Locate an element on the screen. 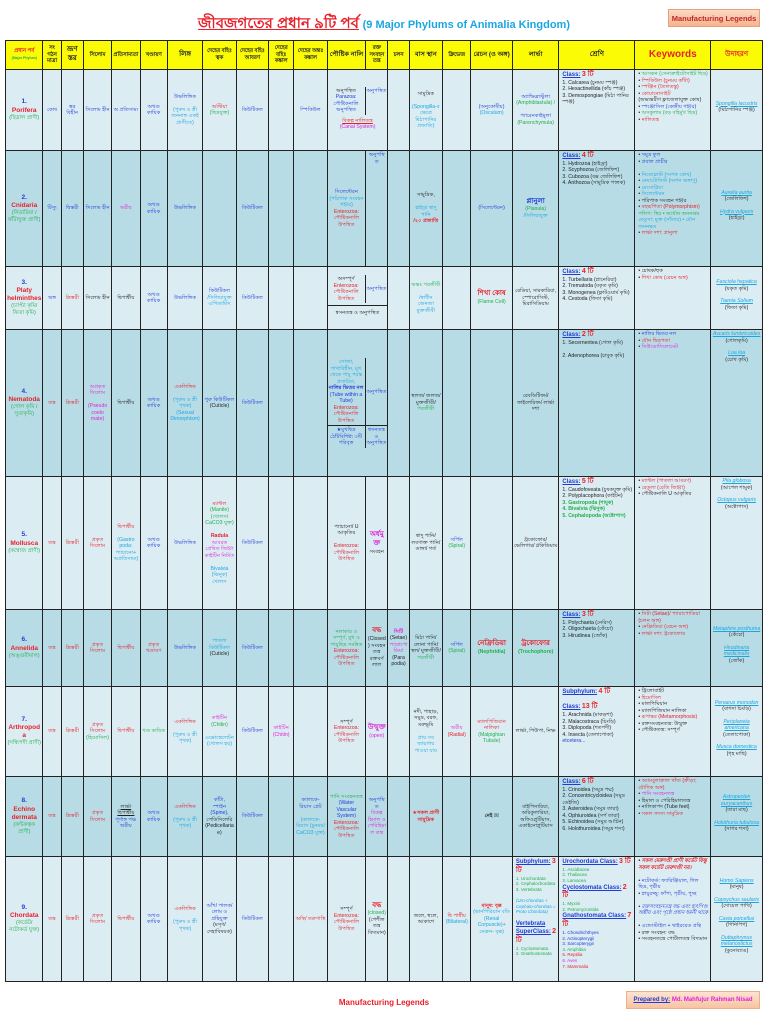  coelom-cell: সিলোম হীন is located at coordinates (97, 110).